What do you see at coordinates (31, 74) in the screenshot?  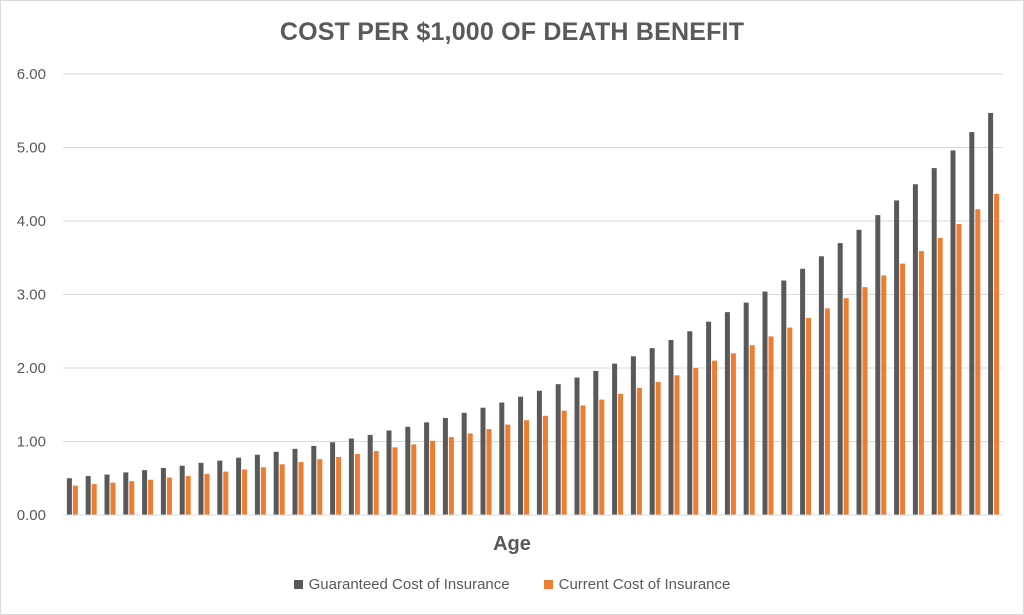 I see `y-tick-label: 6.00` at bounding box center [31, 74].